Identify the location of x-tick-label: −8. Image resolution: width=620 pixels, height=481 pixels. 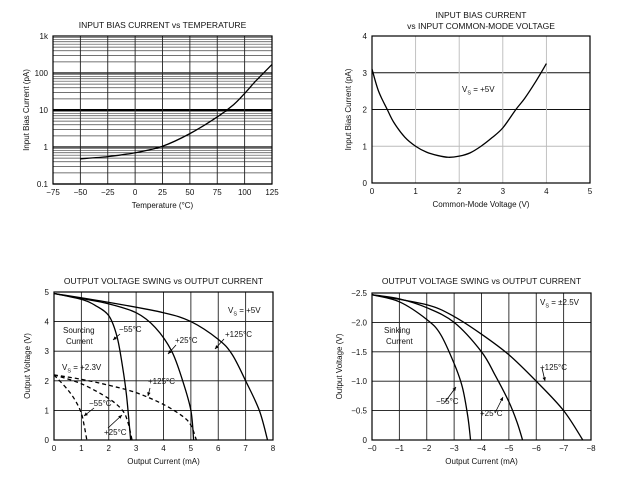
(591, 448).